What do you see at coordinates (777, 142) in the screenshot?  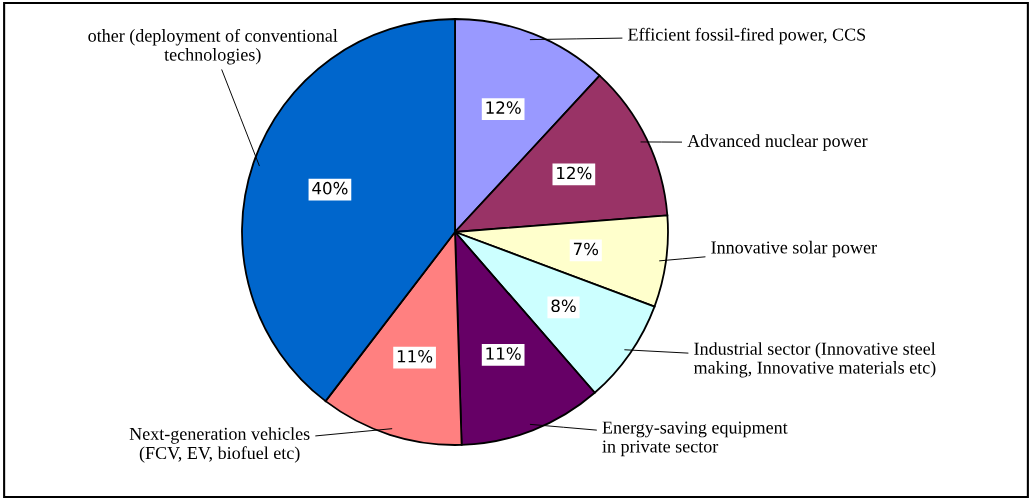 I see `slice-label: Advanced nuclear power` at bounding box center [777, 142].